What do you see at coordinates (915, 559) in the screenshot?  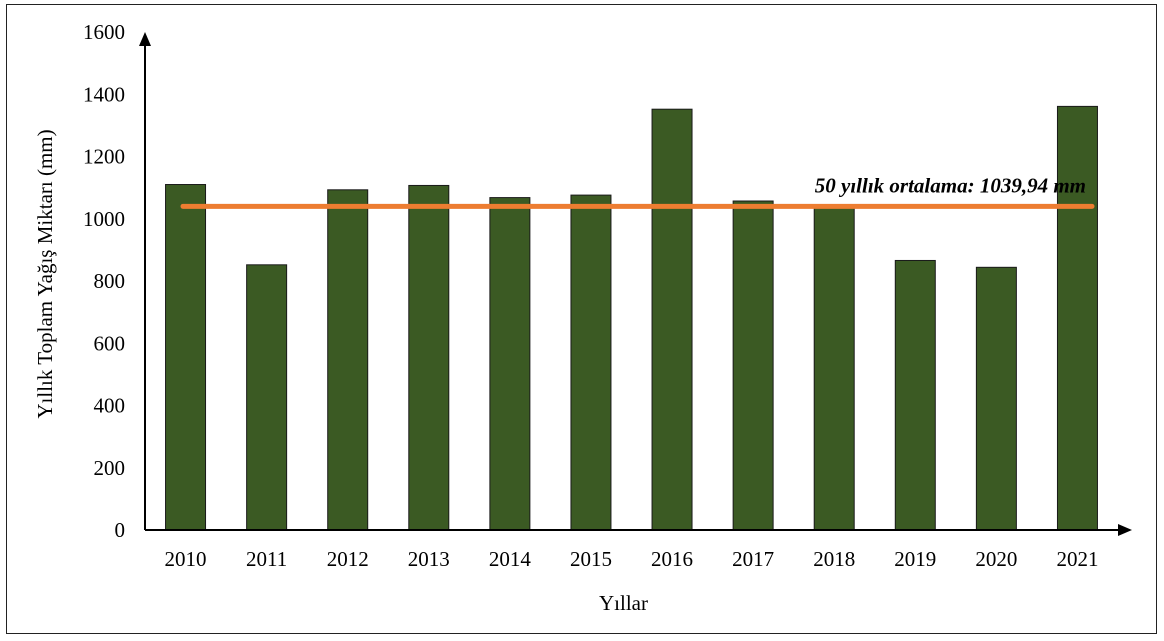 I see `x-tick-label-2019: 2019` at bounding box center [915, 559].